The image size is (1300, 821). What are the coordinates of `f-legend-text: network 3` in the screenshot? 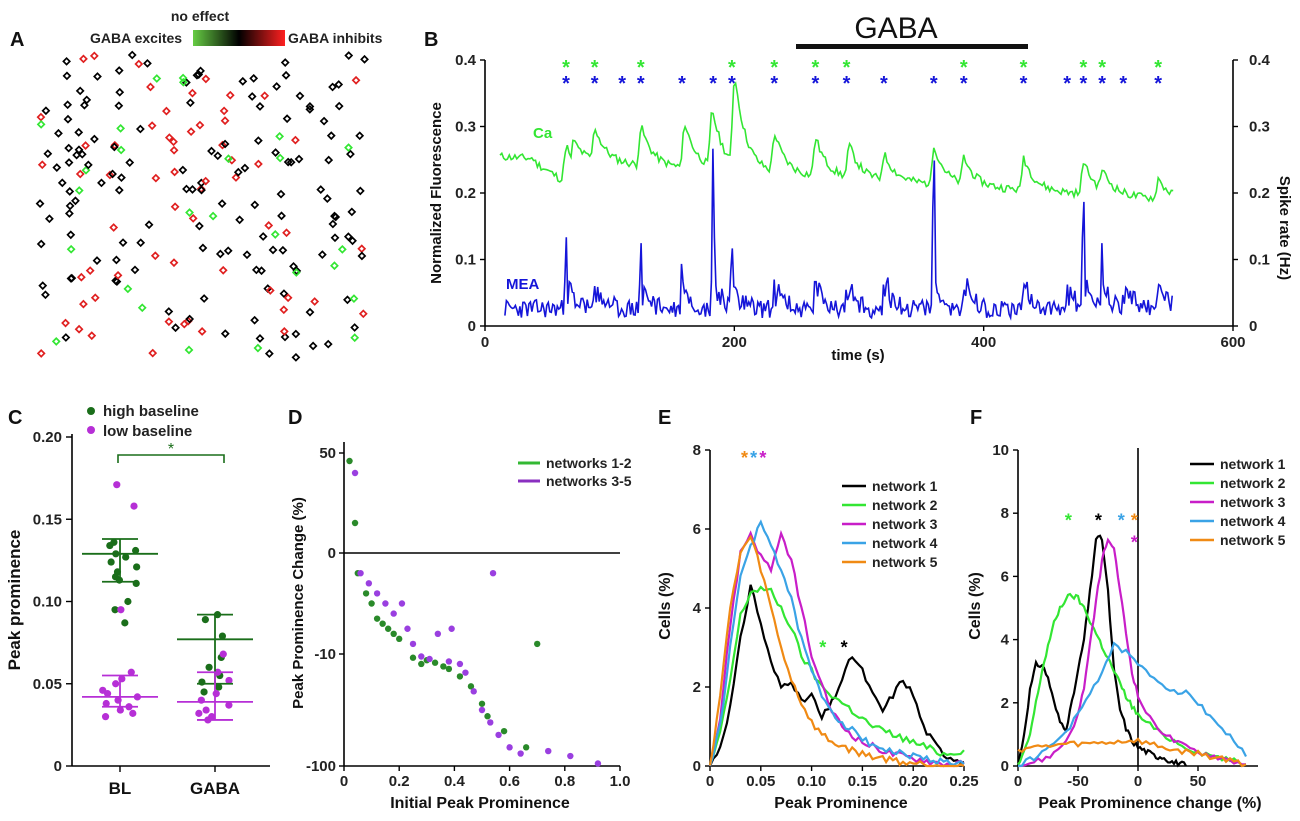 It's located at (1253, 502).